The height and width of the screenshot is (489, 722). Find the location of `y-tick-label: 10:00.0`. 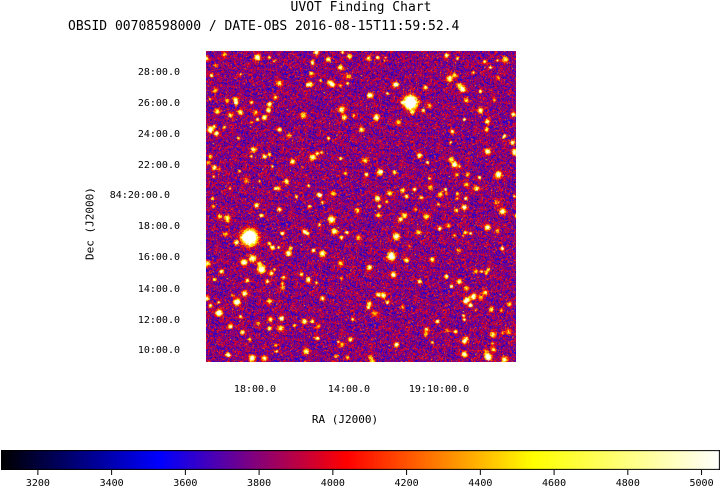

y-tick-label: 10:00.0 is located at coordinates (158, 350).